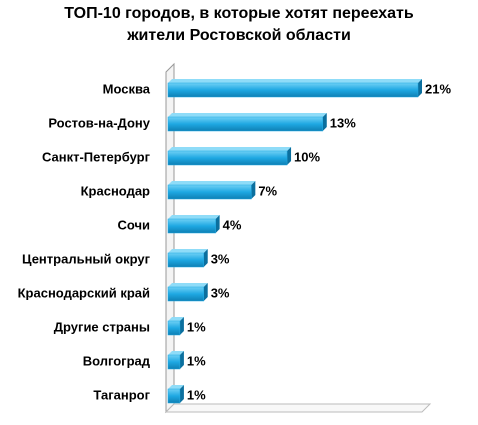 The height and width of the screenshot is (425, 478). I want to click on value-label: 13%, so click(343, 122).